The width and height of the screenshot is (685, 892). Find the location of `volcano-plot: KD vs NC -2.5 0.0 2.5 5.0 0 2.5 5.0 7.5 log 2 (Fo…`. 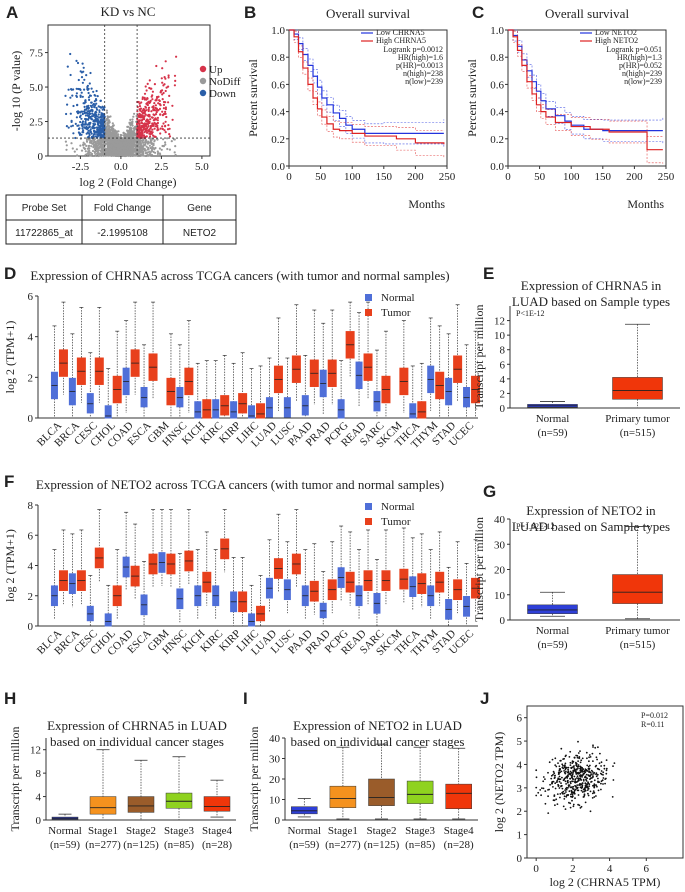

volcano-plot: KD vs NC -2.5 0.0 2.5 5.0 0 2.5 5.0 7.5 log 2 (Fo… is located at coordinates (125, 96).